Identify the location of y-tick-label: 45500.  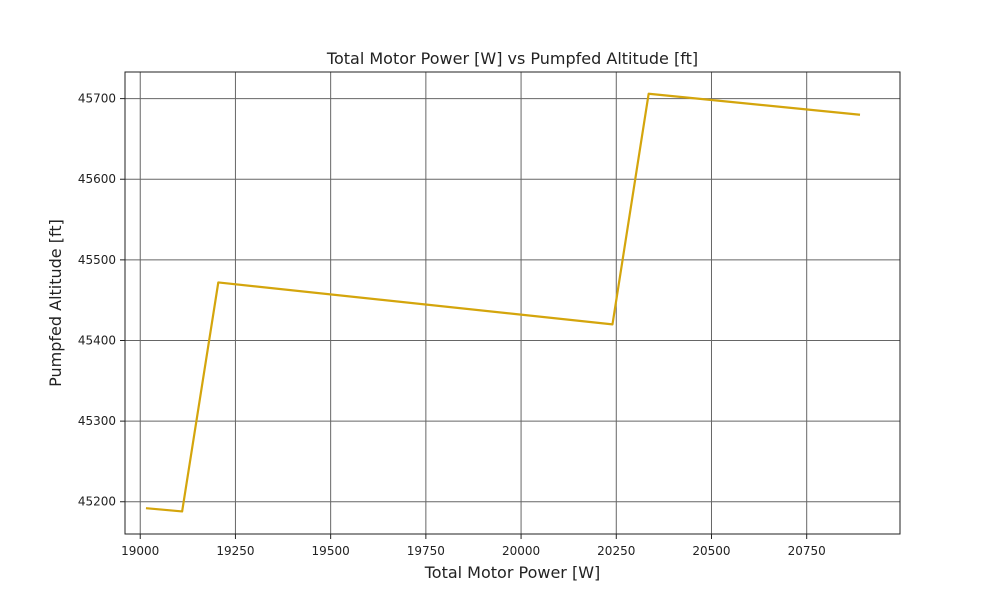
(97, 260).